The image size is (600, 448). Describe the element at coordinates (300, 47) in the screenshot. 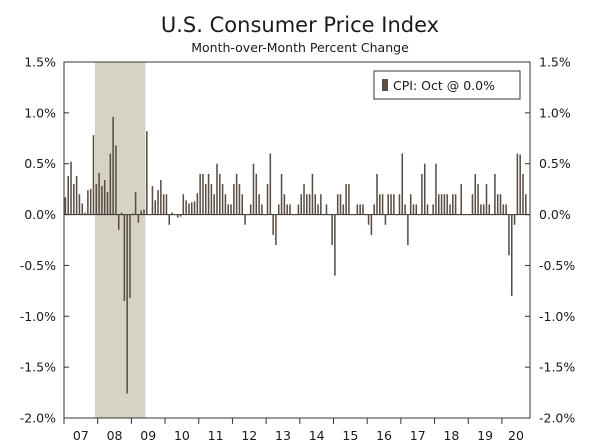

I see `chart-subtitle: Month-over-Month Percent Change` at that location.